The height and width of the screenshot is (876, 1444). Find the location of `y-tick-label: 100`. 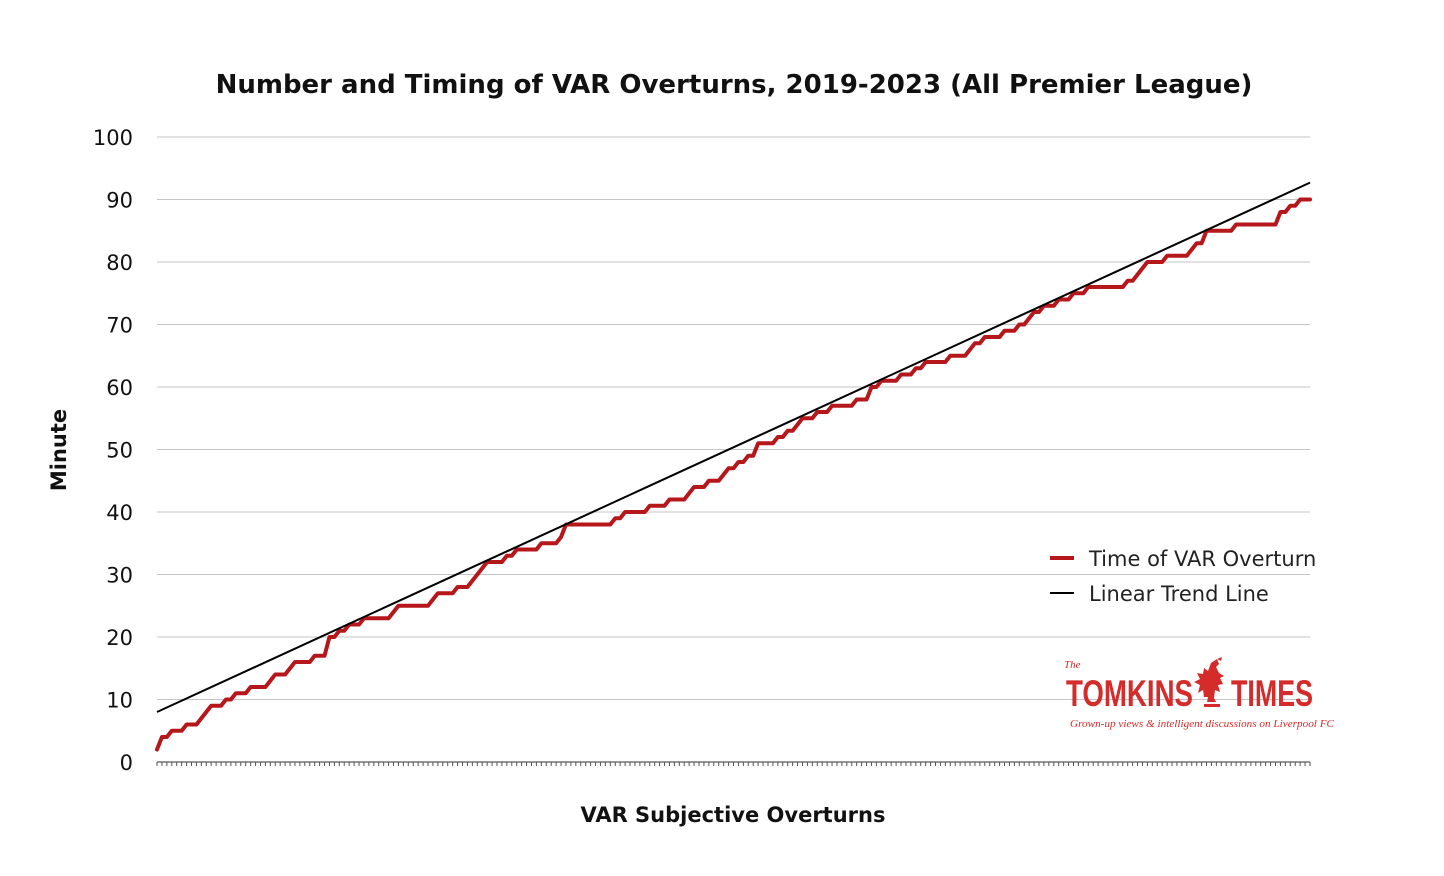

y-tick-label: 100 is located at coordinates (113, 138).